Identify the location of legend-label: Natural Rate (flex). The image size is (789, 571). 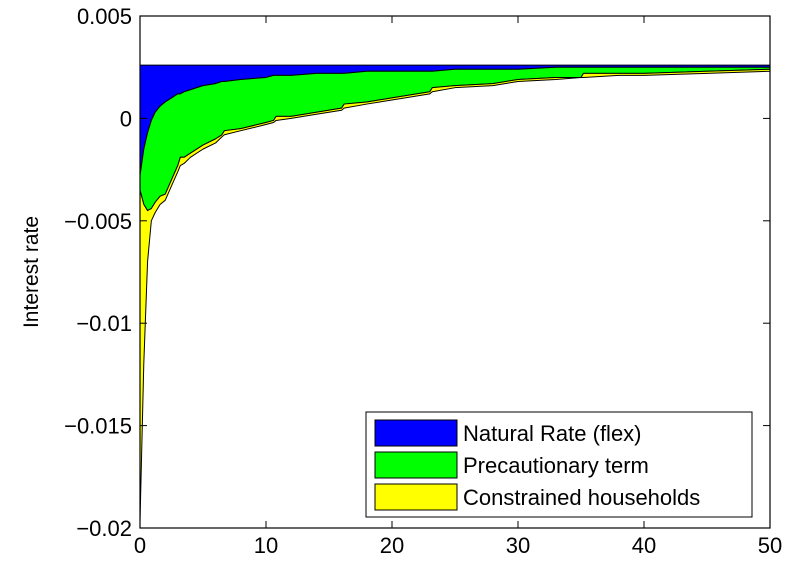
(552, 433).